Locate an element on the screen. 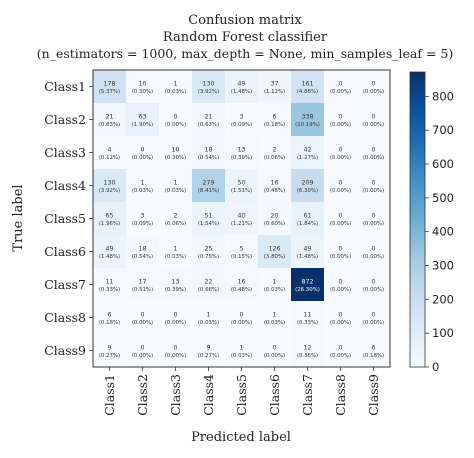 This screenshot has width=474, height=458. cell-percent-label: (1.96%) is located at coordinates (109, 224).